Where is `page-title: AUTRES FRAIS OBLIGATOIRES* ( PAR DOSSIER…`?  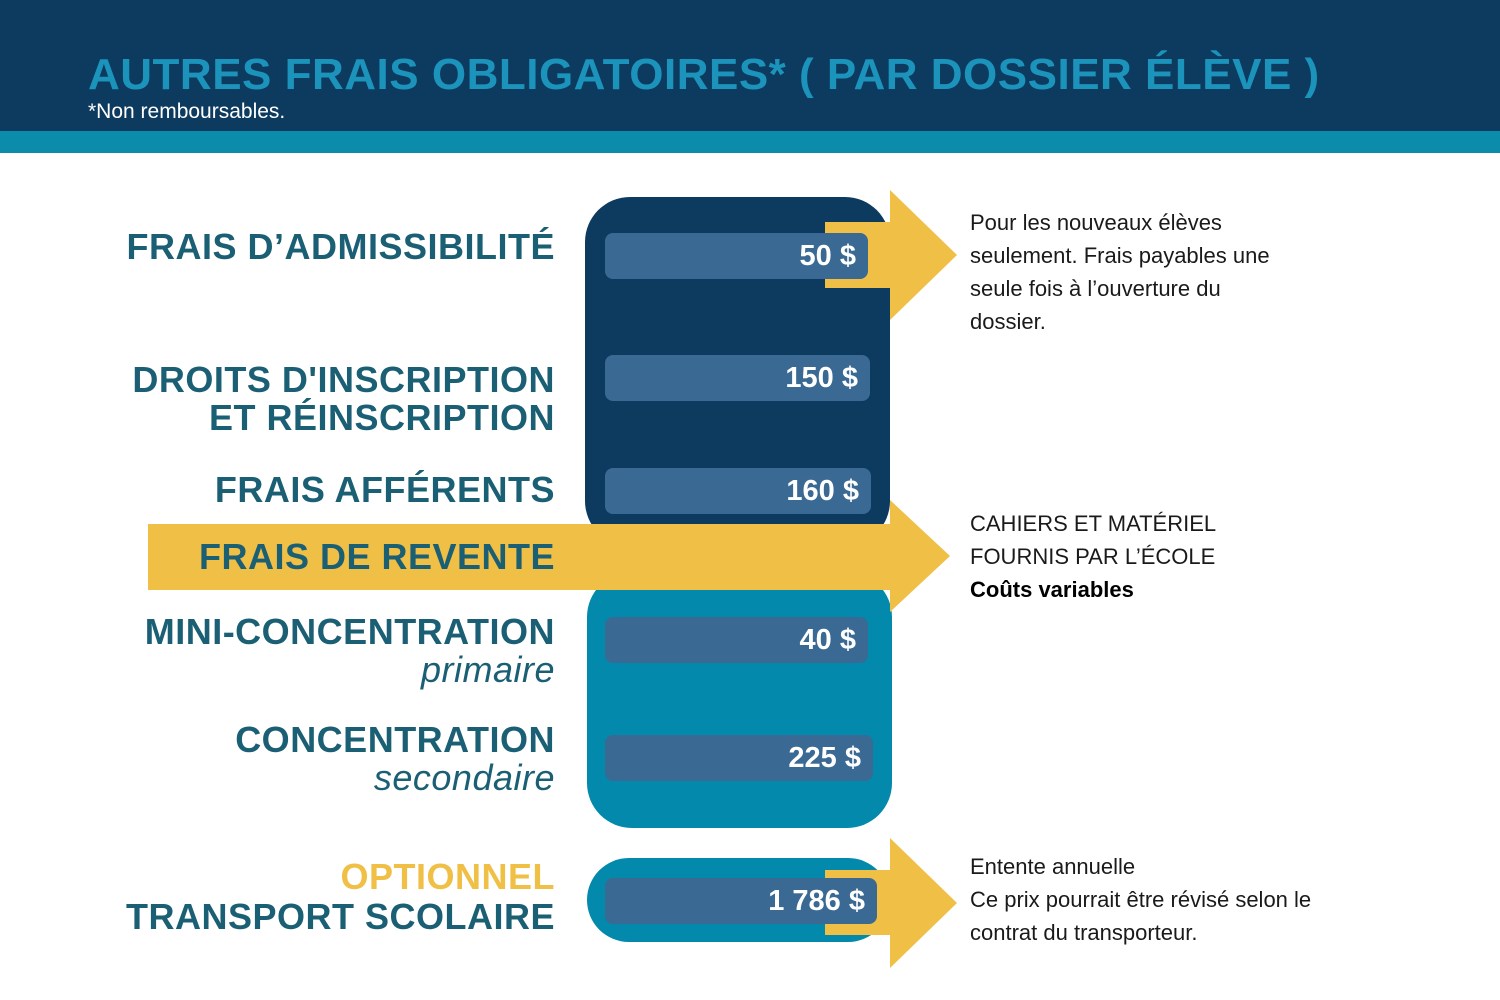 page-title: AUTRES FRAIS OBLIGATOIRES* ( PAR DOSSIER… is located at coordinates (704, 74).